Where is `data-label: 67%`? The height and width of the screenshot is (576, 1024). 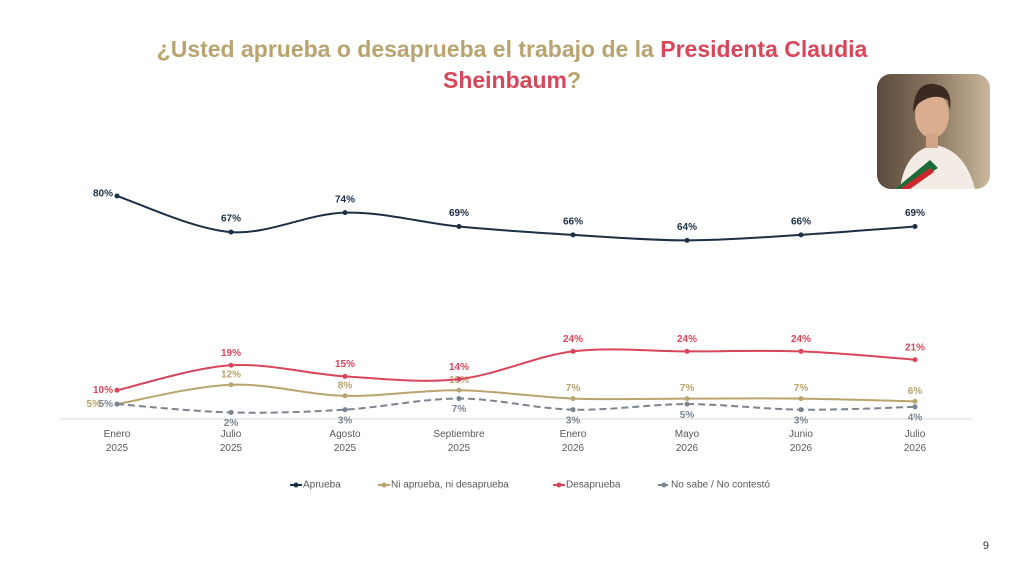
data-label: 67% is located at coordinates (231, 219).